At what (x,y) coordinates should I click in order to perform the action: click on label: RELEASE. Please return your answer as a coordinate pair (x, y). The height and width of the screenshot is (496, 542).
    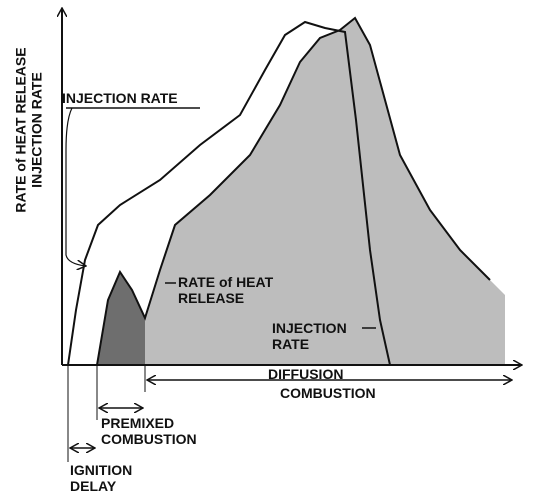
    Looking at the image, I should click on (211, 298).